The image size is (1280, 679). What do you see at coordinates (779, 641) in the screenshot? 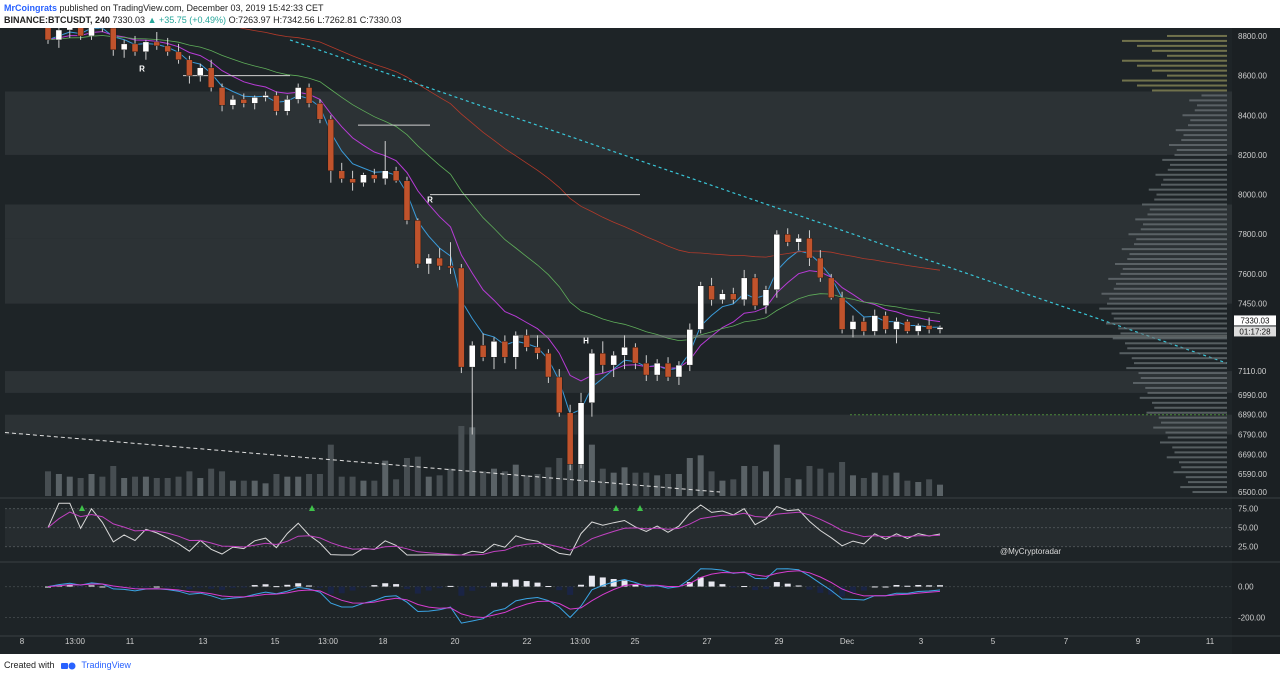
I see `time-tick-label: 29` at bounding box center [779, 641].